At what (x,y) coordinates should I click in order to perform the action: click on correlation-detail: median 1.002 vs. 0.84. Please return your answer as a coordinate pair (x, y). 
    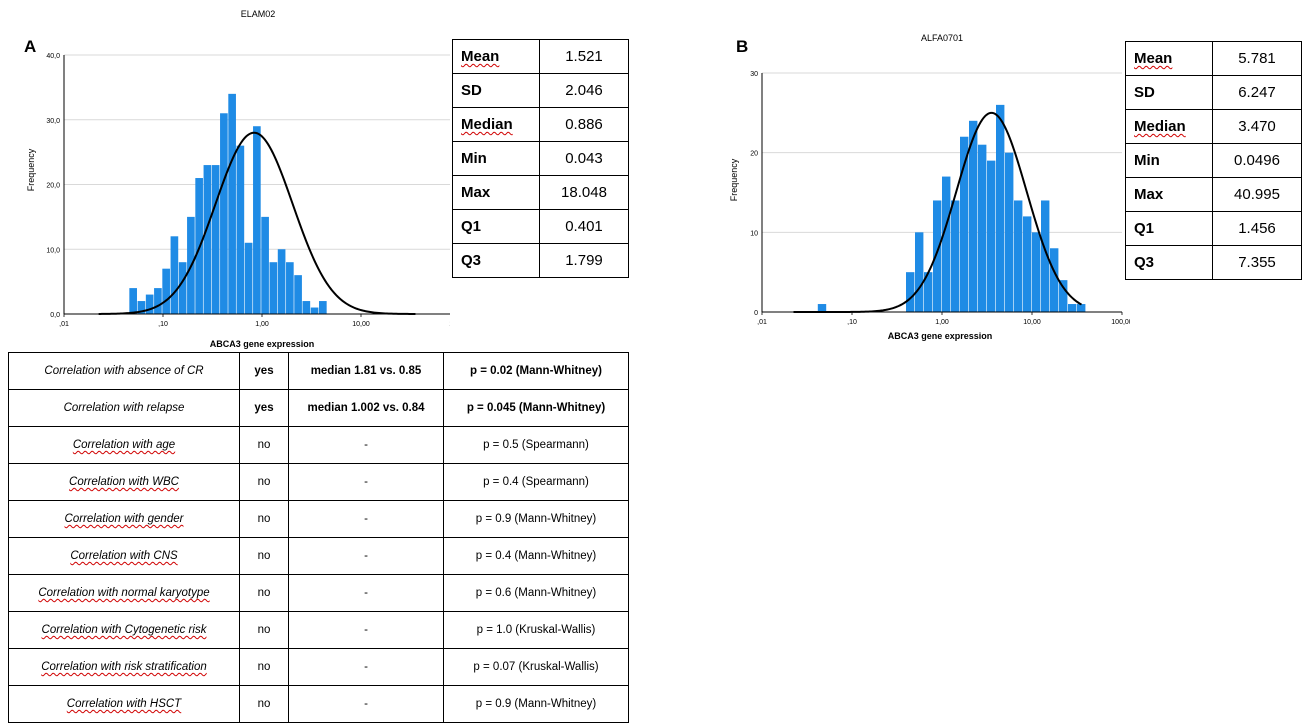
    Looking at the image, I should click on (366, 408).